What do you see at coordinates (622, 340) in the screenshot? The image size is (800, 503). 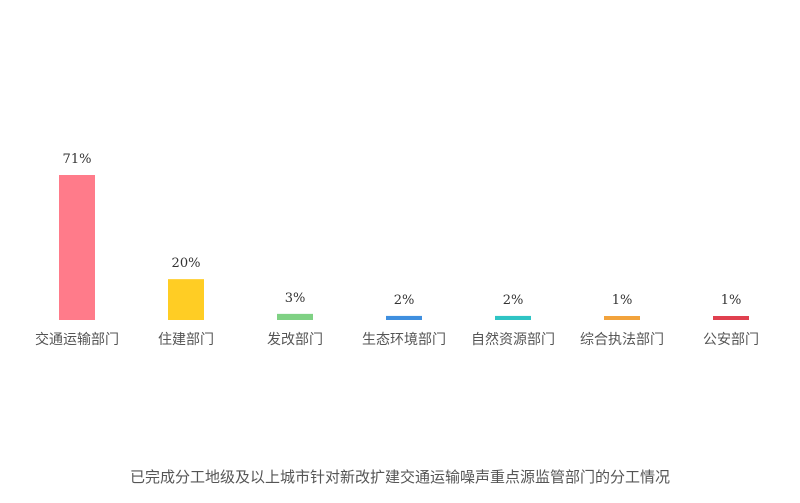 I see `category-label-6: 综合执法部门` at bounding box center [622, 340].